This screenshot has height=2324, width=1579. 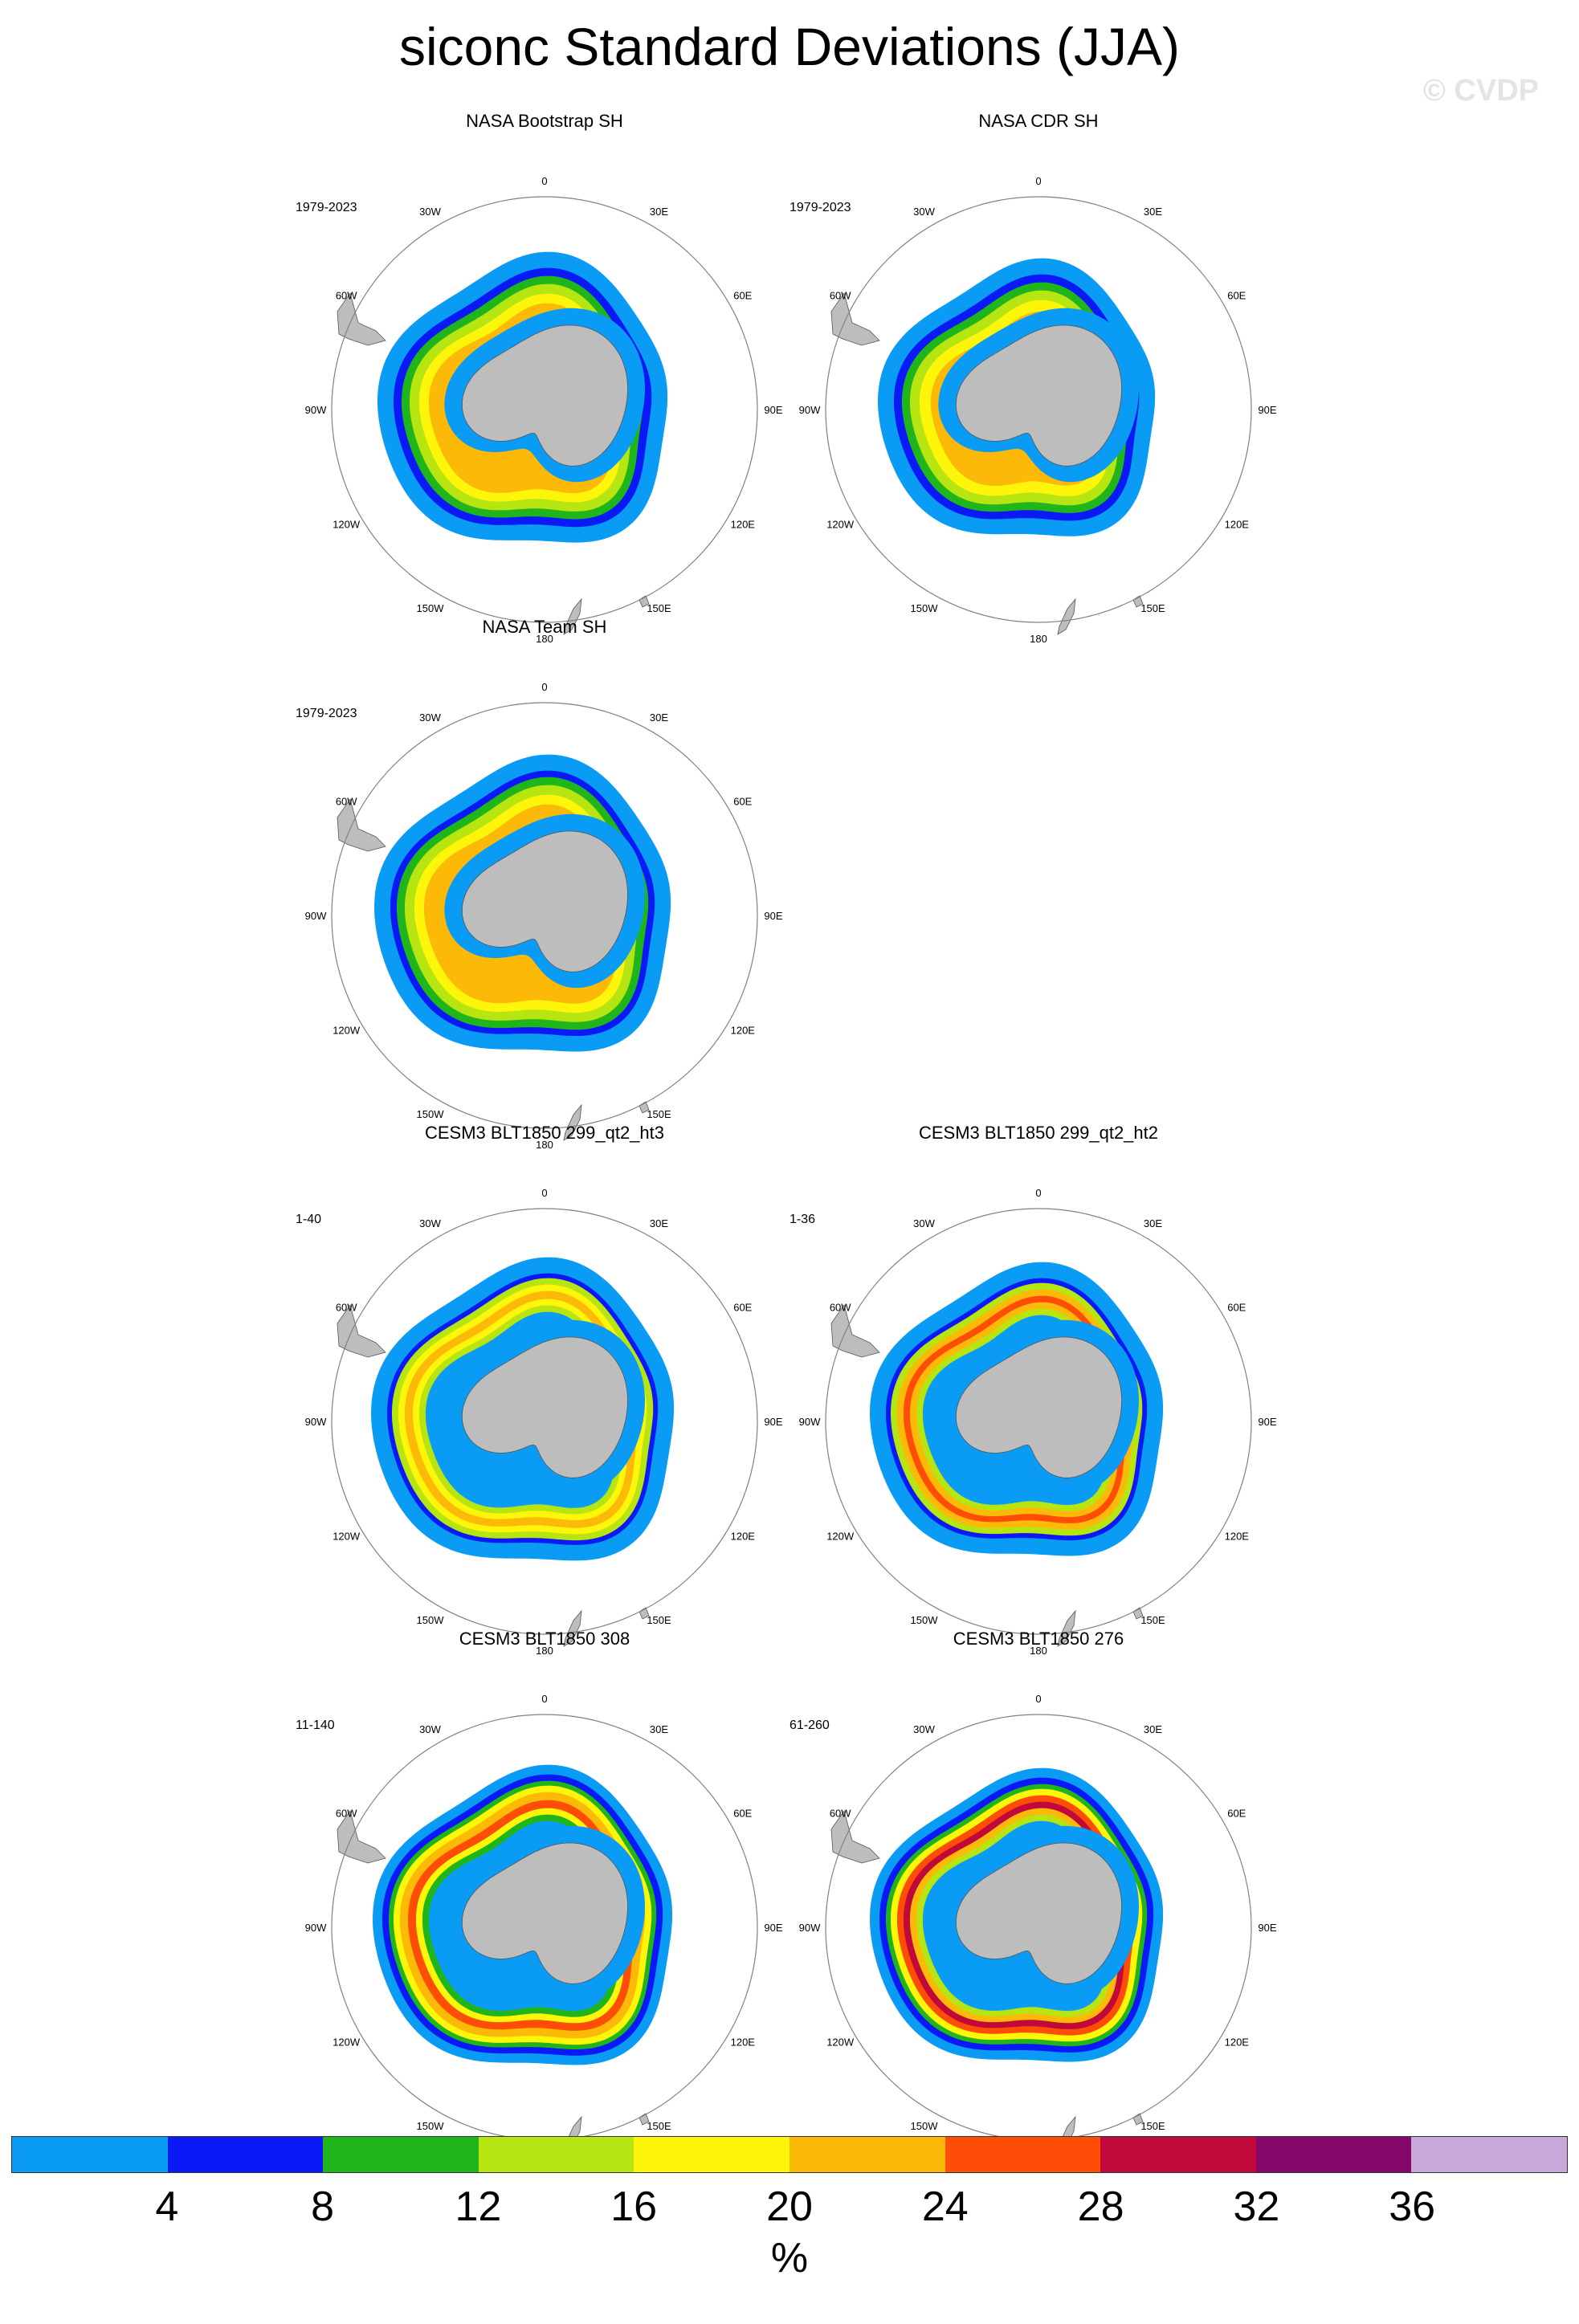 What do you see at coordinates (167, 2207) in the screenshot?
I see `colorbar-tick-label: 4` at bounding box center [167, 2207].